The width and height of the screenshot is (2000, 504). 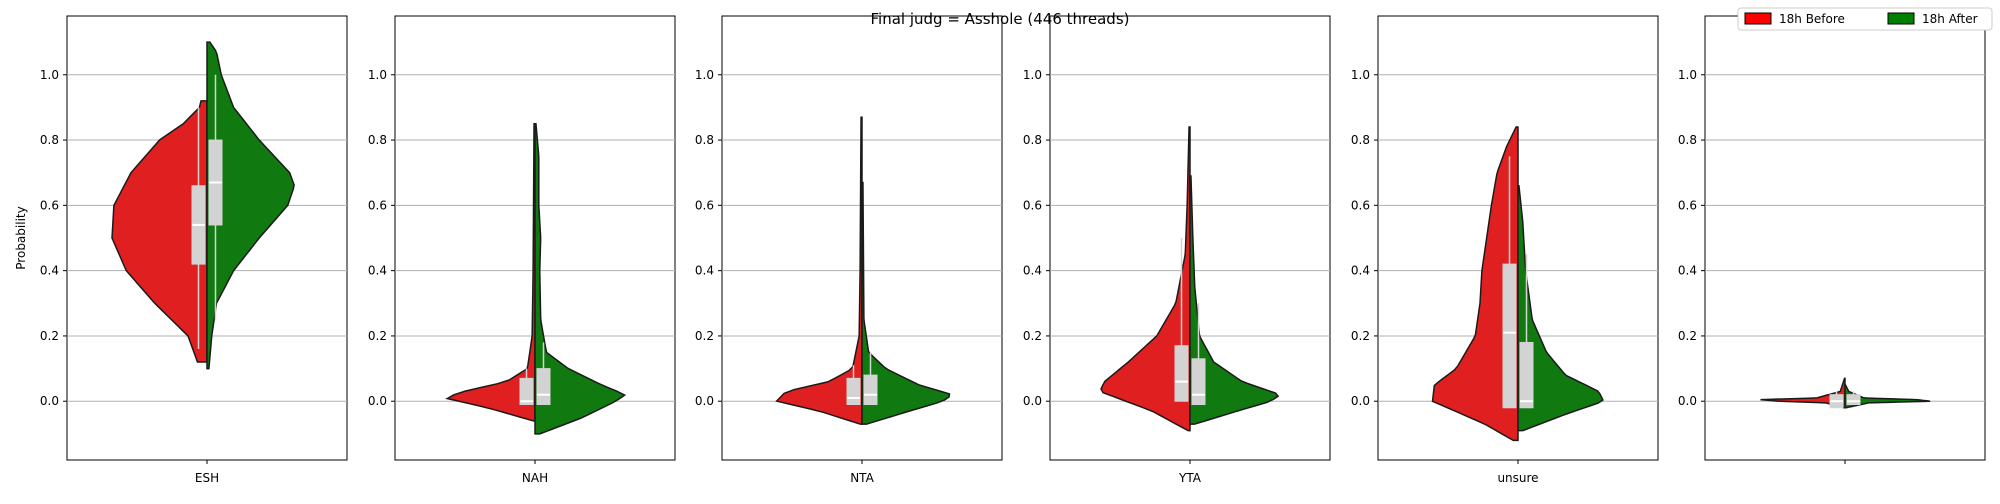 I want to click on violin-before-ESH, so click(x=159, y=231).